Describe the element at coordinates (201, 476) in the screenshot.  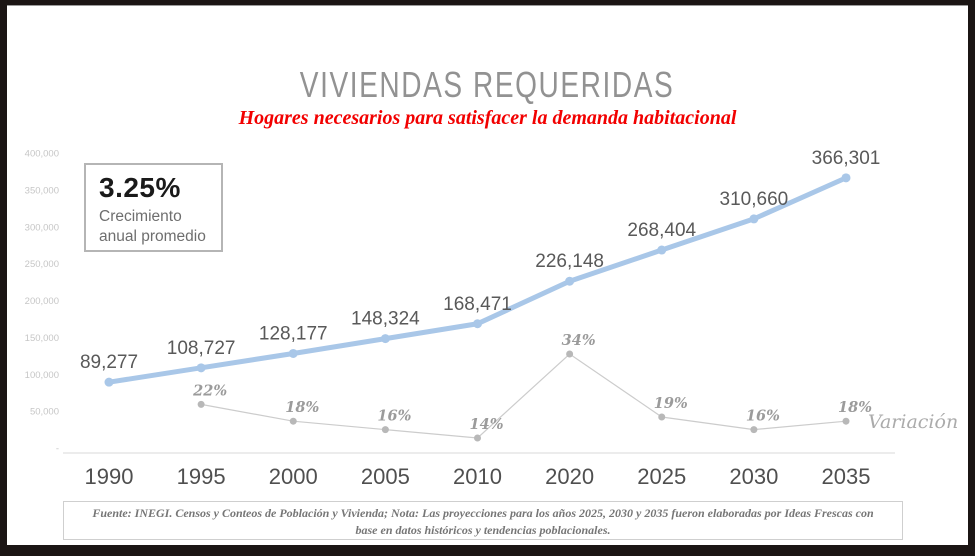
I see `x-axis-label: 1995` at that location.